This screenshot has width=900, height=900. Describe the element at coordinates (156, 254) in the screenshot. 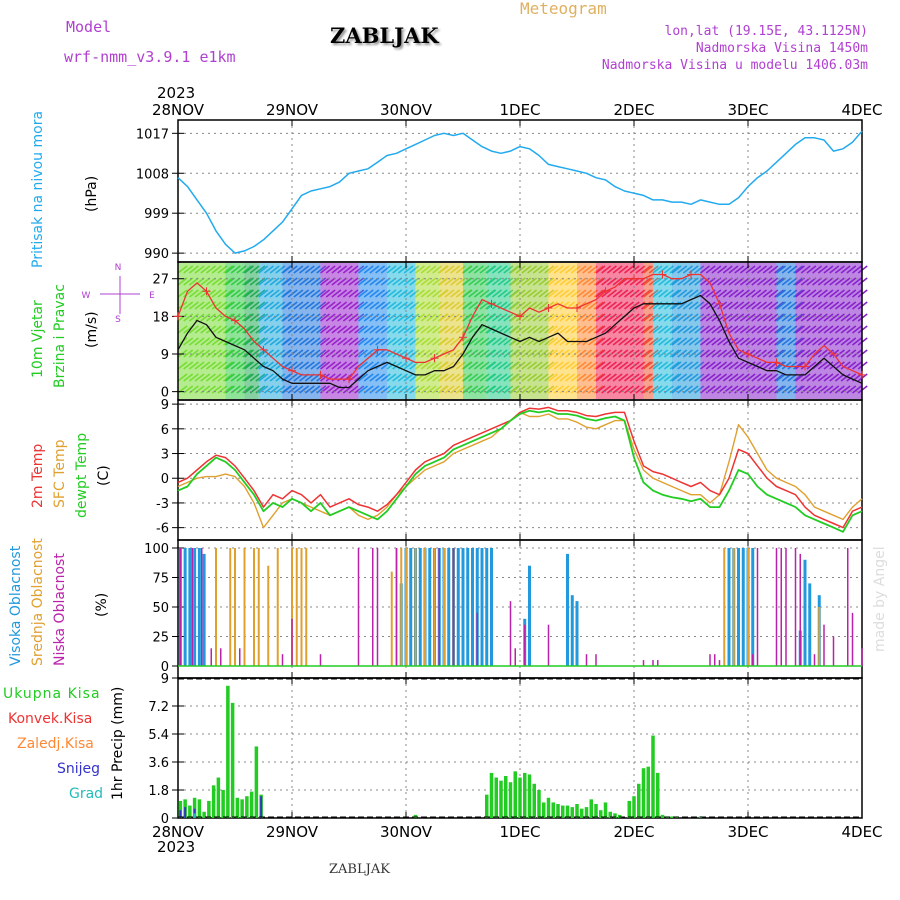

I see `y-tick-label: 990` at that location.